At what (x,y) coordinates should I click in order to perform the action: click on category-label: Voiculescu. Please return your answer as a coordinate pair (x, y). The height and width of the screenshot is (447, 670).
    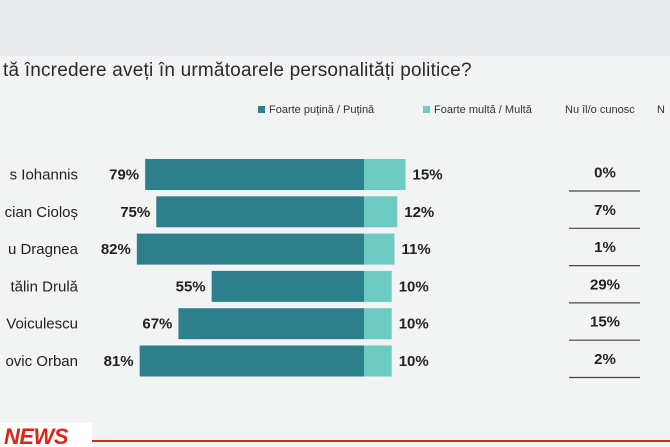
    Looking at the image, I should click on (42, 324).